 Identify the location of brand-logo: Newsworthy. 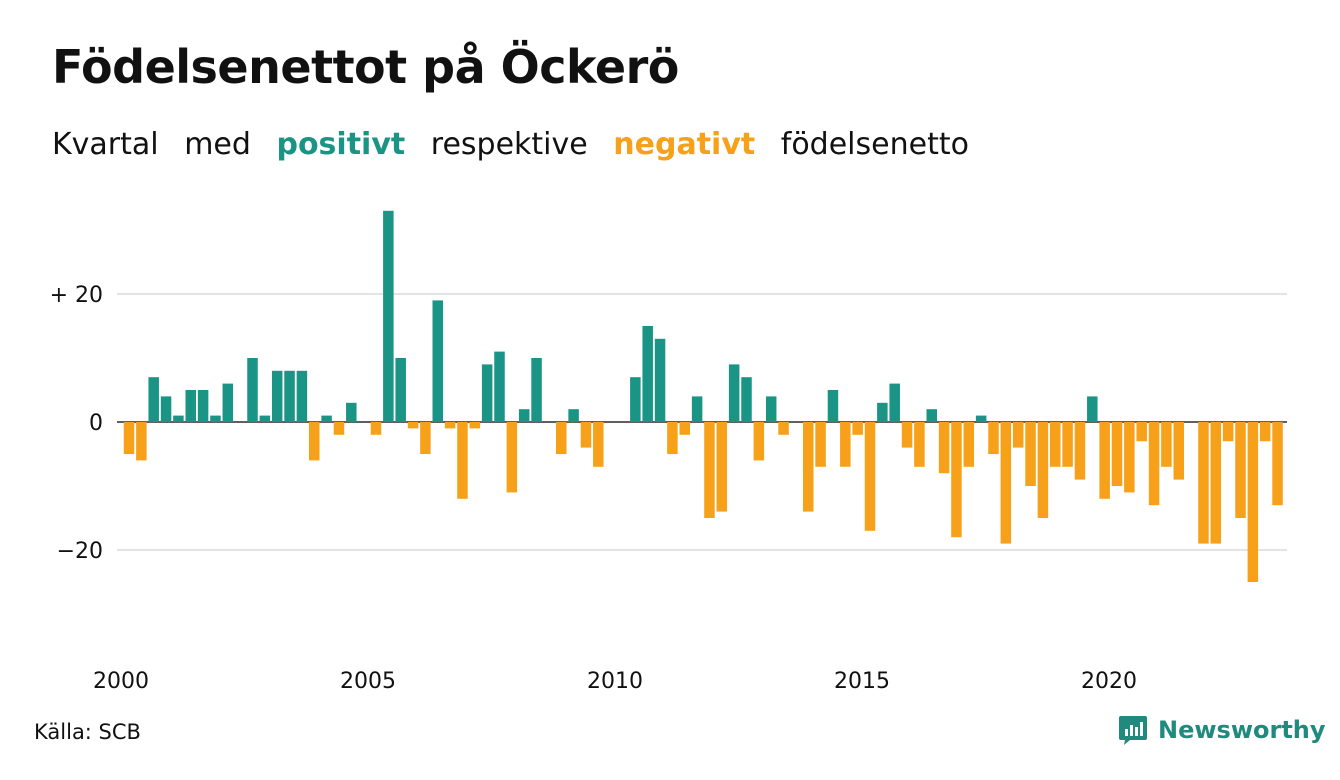
(1222, 730).